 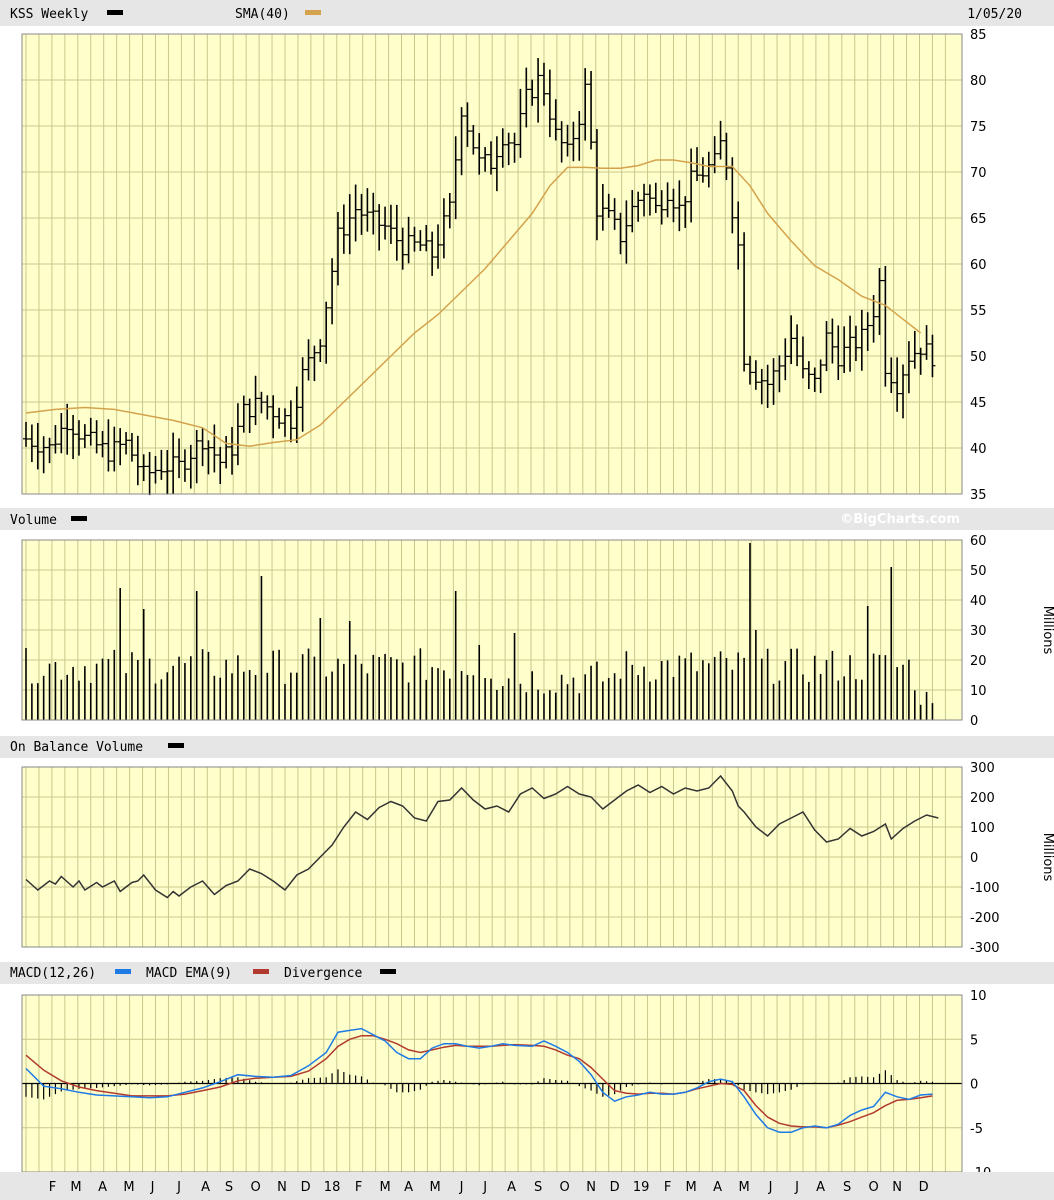 What do you see at coordinates (978, 173) in the screenshot?
I see `y-tick-label: 70` at bounding box center [978, 173].